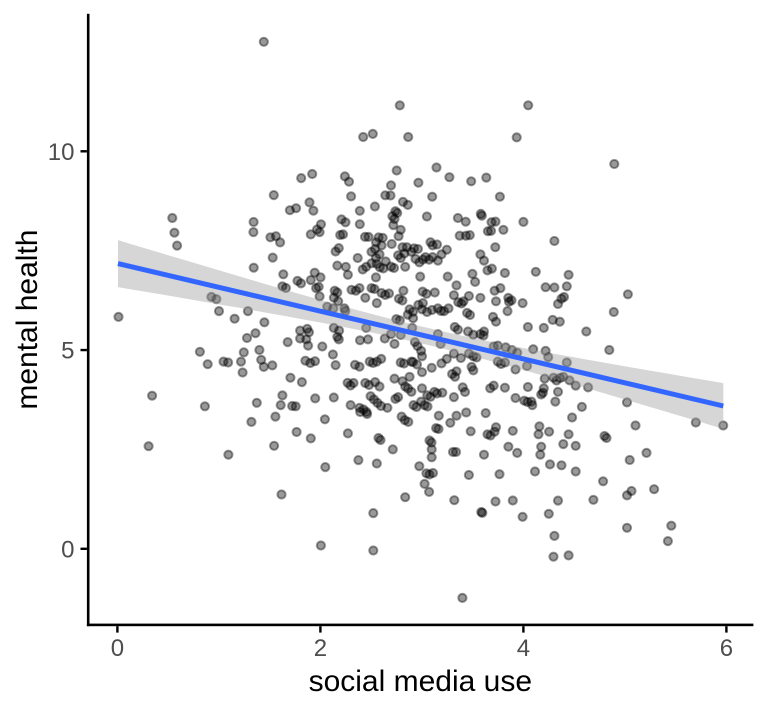 The width and height of the screenshot is (768, 710). What do you see at coordinates (523, 648) in the screenshot?
I see `svg-text: 4` at bounding box center [523, 648].